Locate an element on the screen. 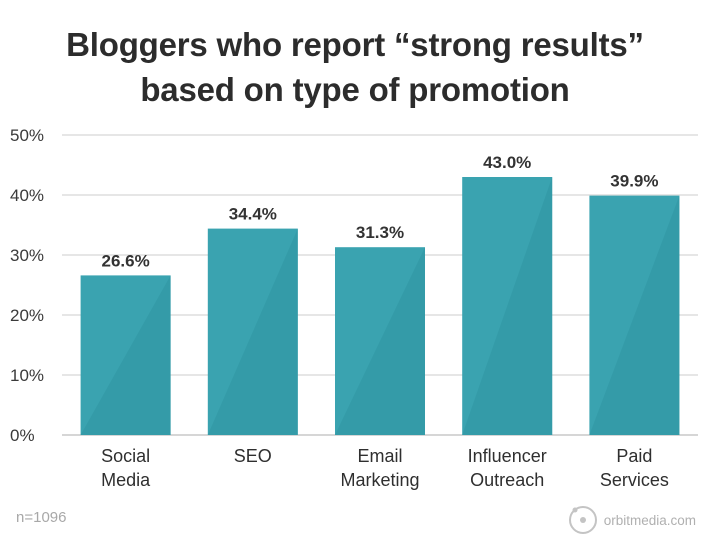  x-tick-label: Media is located at coordinates (126, 480).